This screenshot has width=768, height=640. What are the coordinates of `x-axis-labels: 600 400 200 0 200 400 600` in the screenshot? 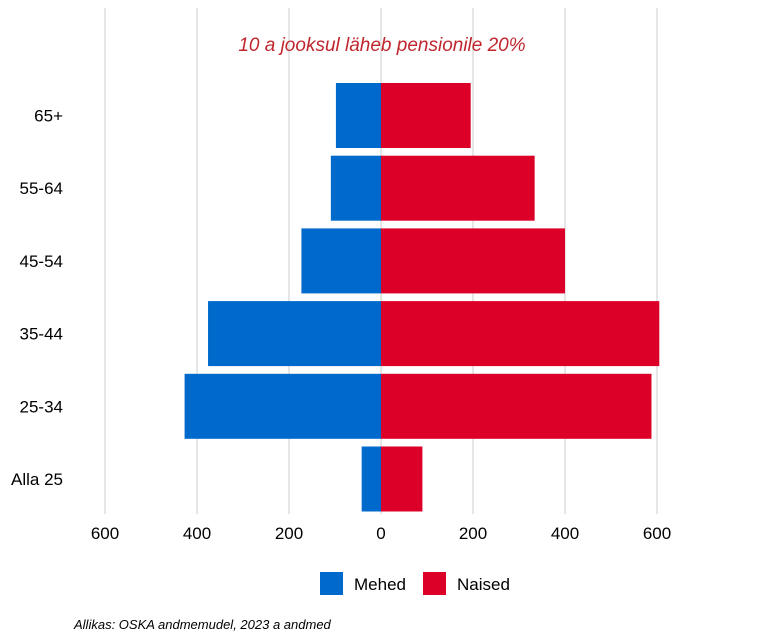 It's located at (381, 533).